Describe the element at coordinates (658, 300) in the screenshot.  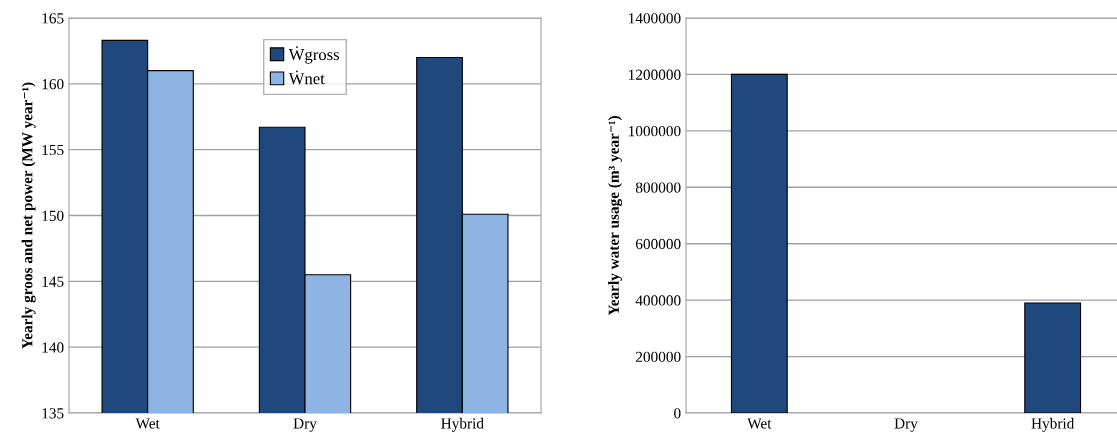
I see `y-tick-label: 400000` at that location.